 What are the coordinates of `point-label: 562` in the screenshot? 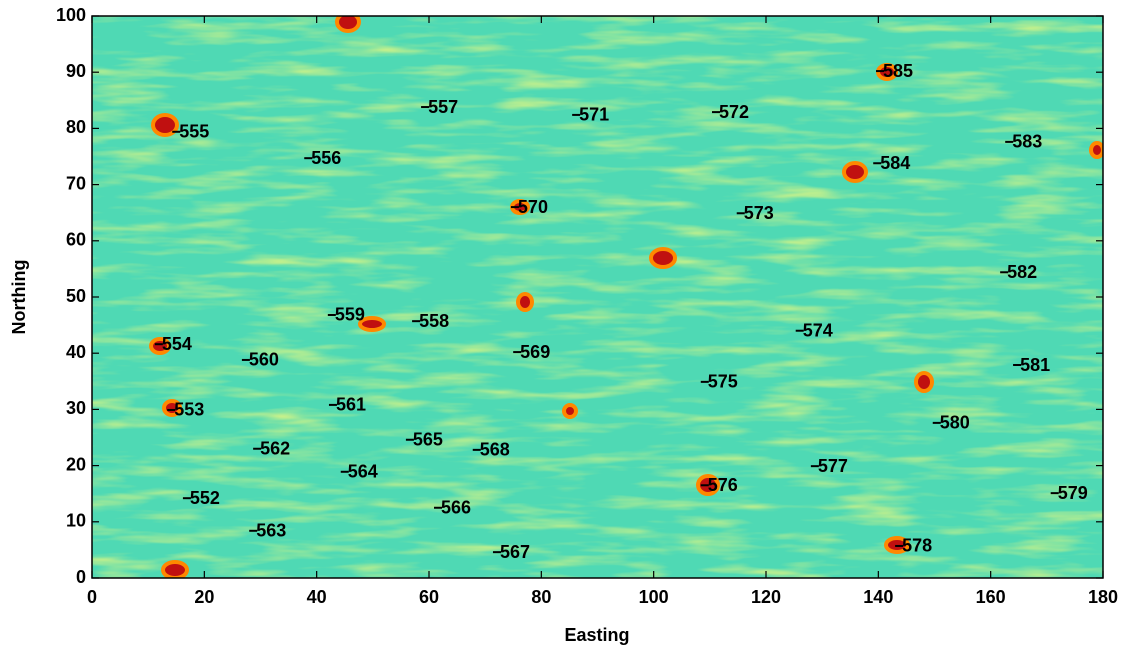 It's located at (275, 448).